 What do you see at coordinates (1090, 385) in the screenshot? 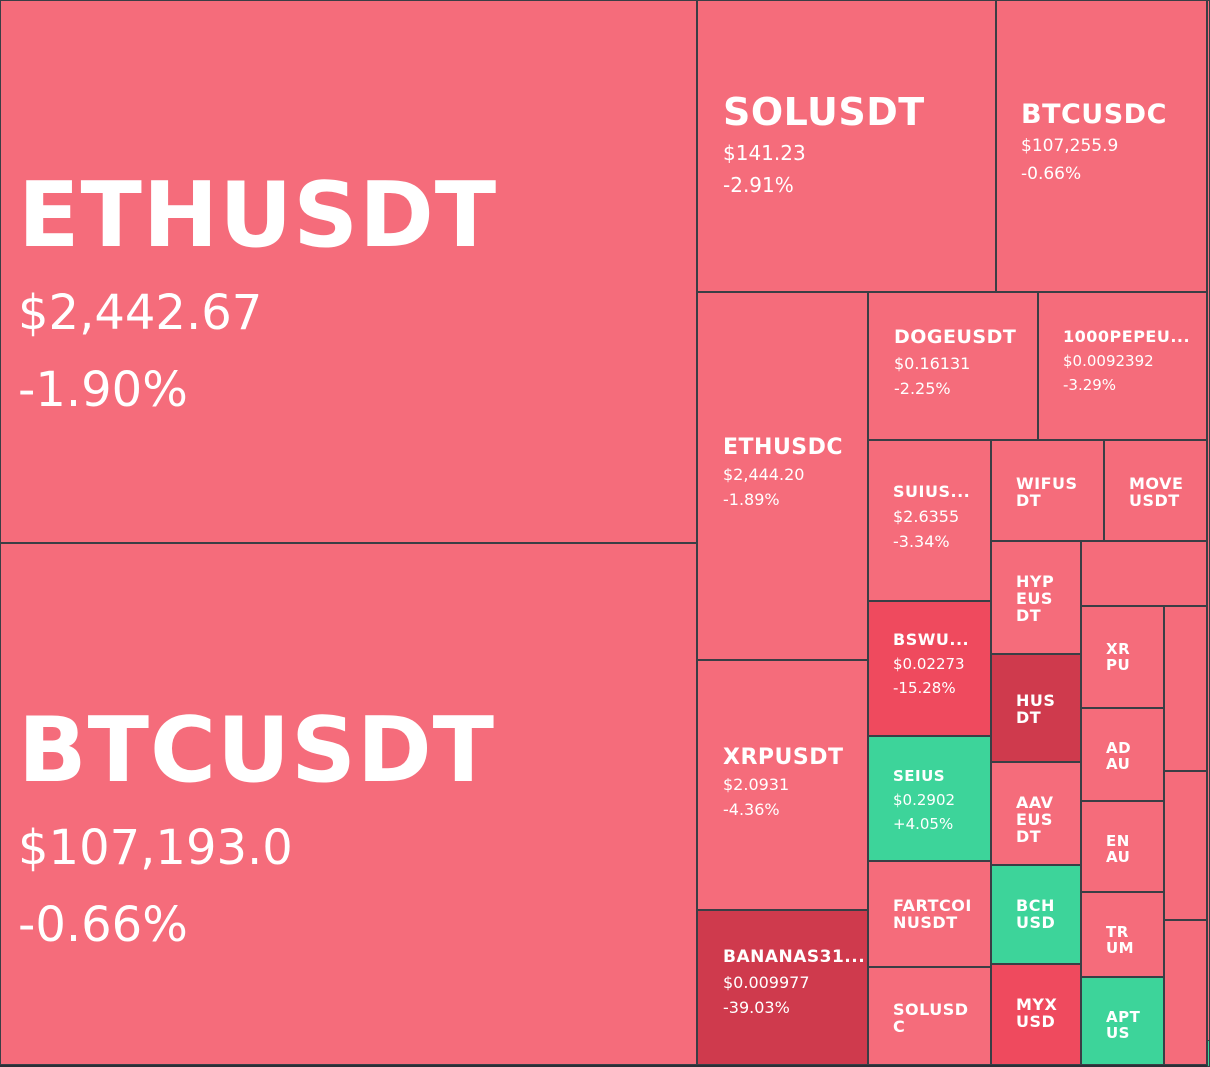
I see `tile-change: -3.29%` at bounding box center [1090, 385].